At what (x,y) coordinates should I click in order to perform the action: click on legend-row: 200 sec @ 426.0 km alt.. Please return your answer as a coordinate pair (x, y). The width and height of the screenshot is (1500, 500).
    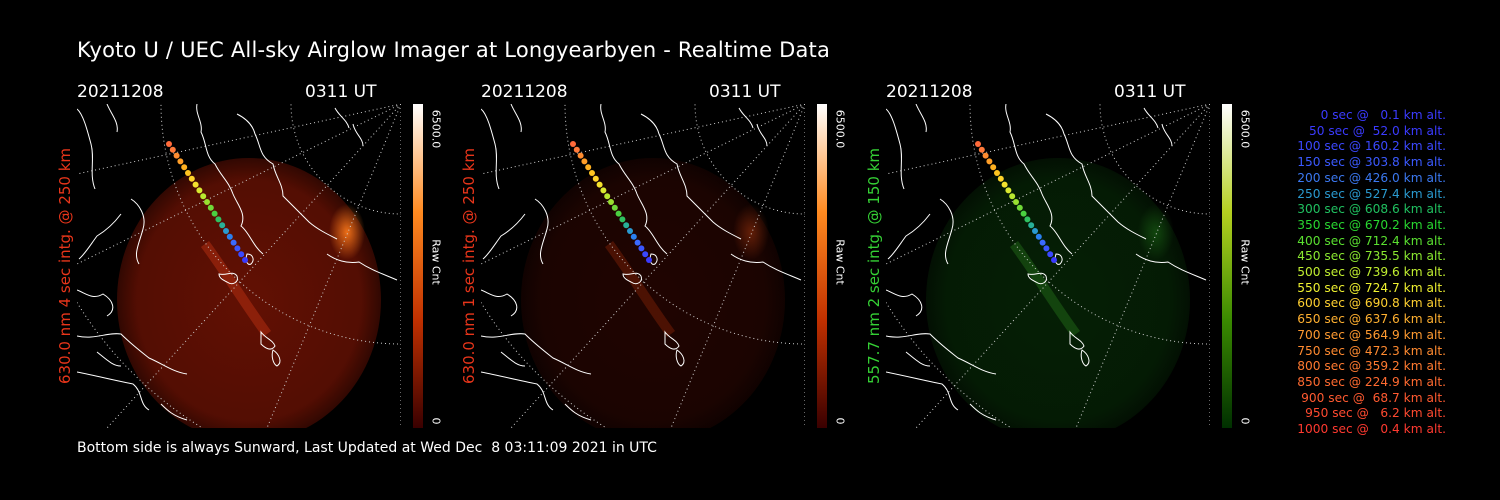
    Looking at the image, I should click on (1371, 177).